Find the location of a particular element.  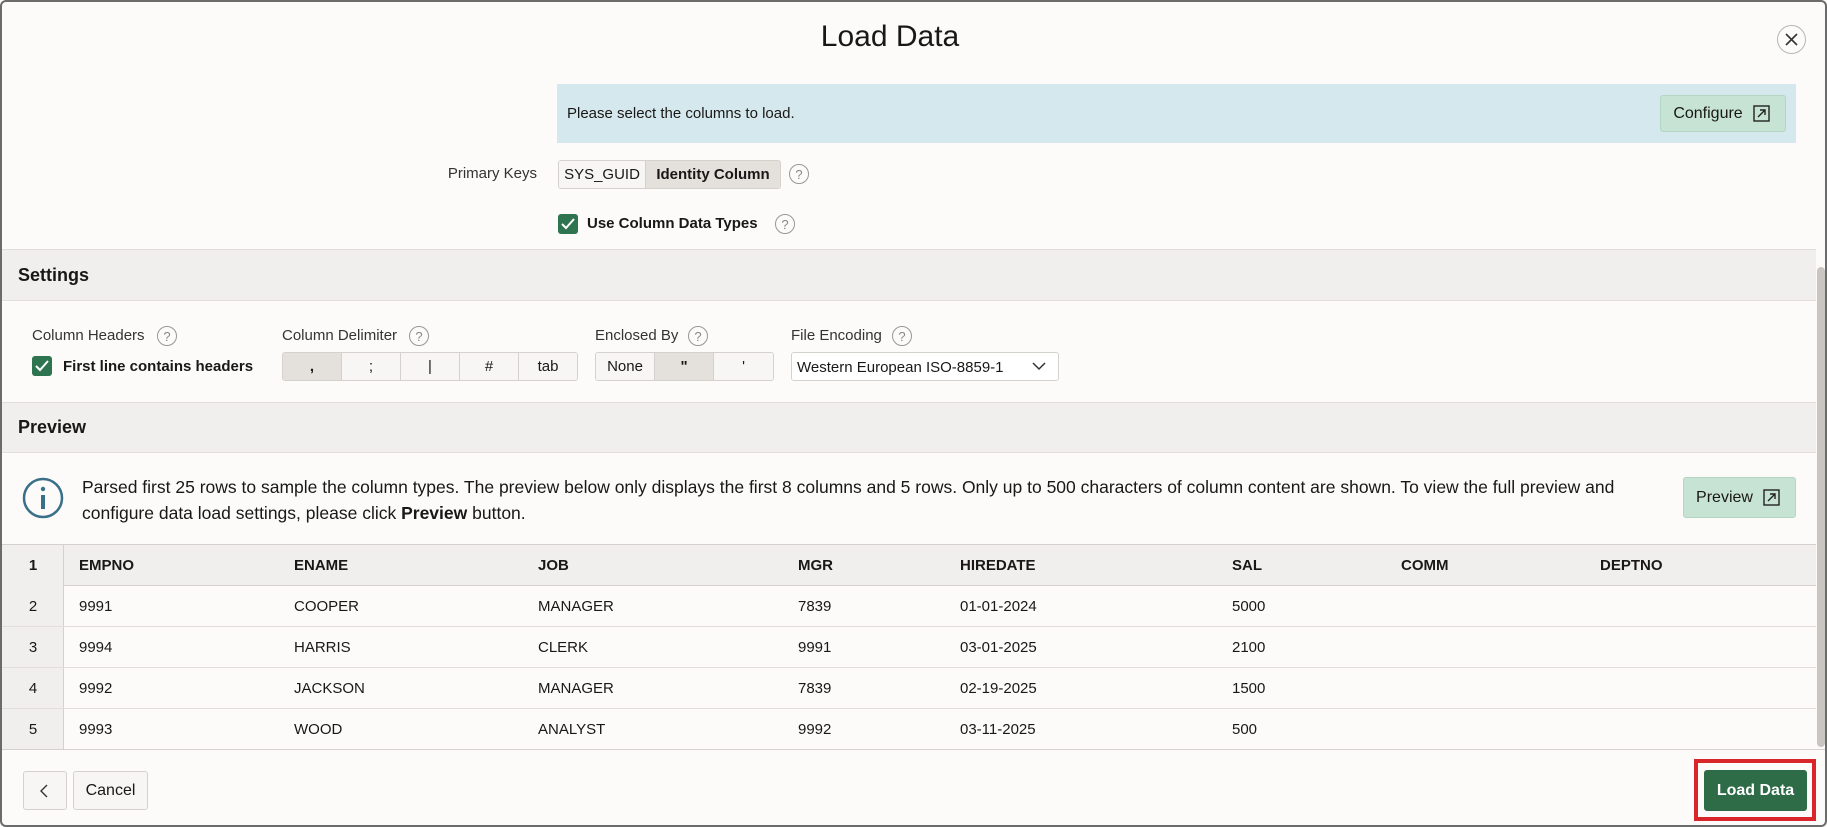

scrollbar is located at coordinates (1821, 507).